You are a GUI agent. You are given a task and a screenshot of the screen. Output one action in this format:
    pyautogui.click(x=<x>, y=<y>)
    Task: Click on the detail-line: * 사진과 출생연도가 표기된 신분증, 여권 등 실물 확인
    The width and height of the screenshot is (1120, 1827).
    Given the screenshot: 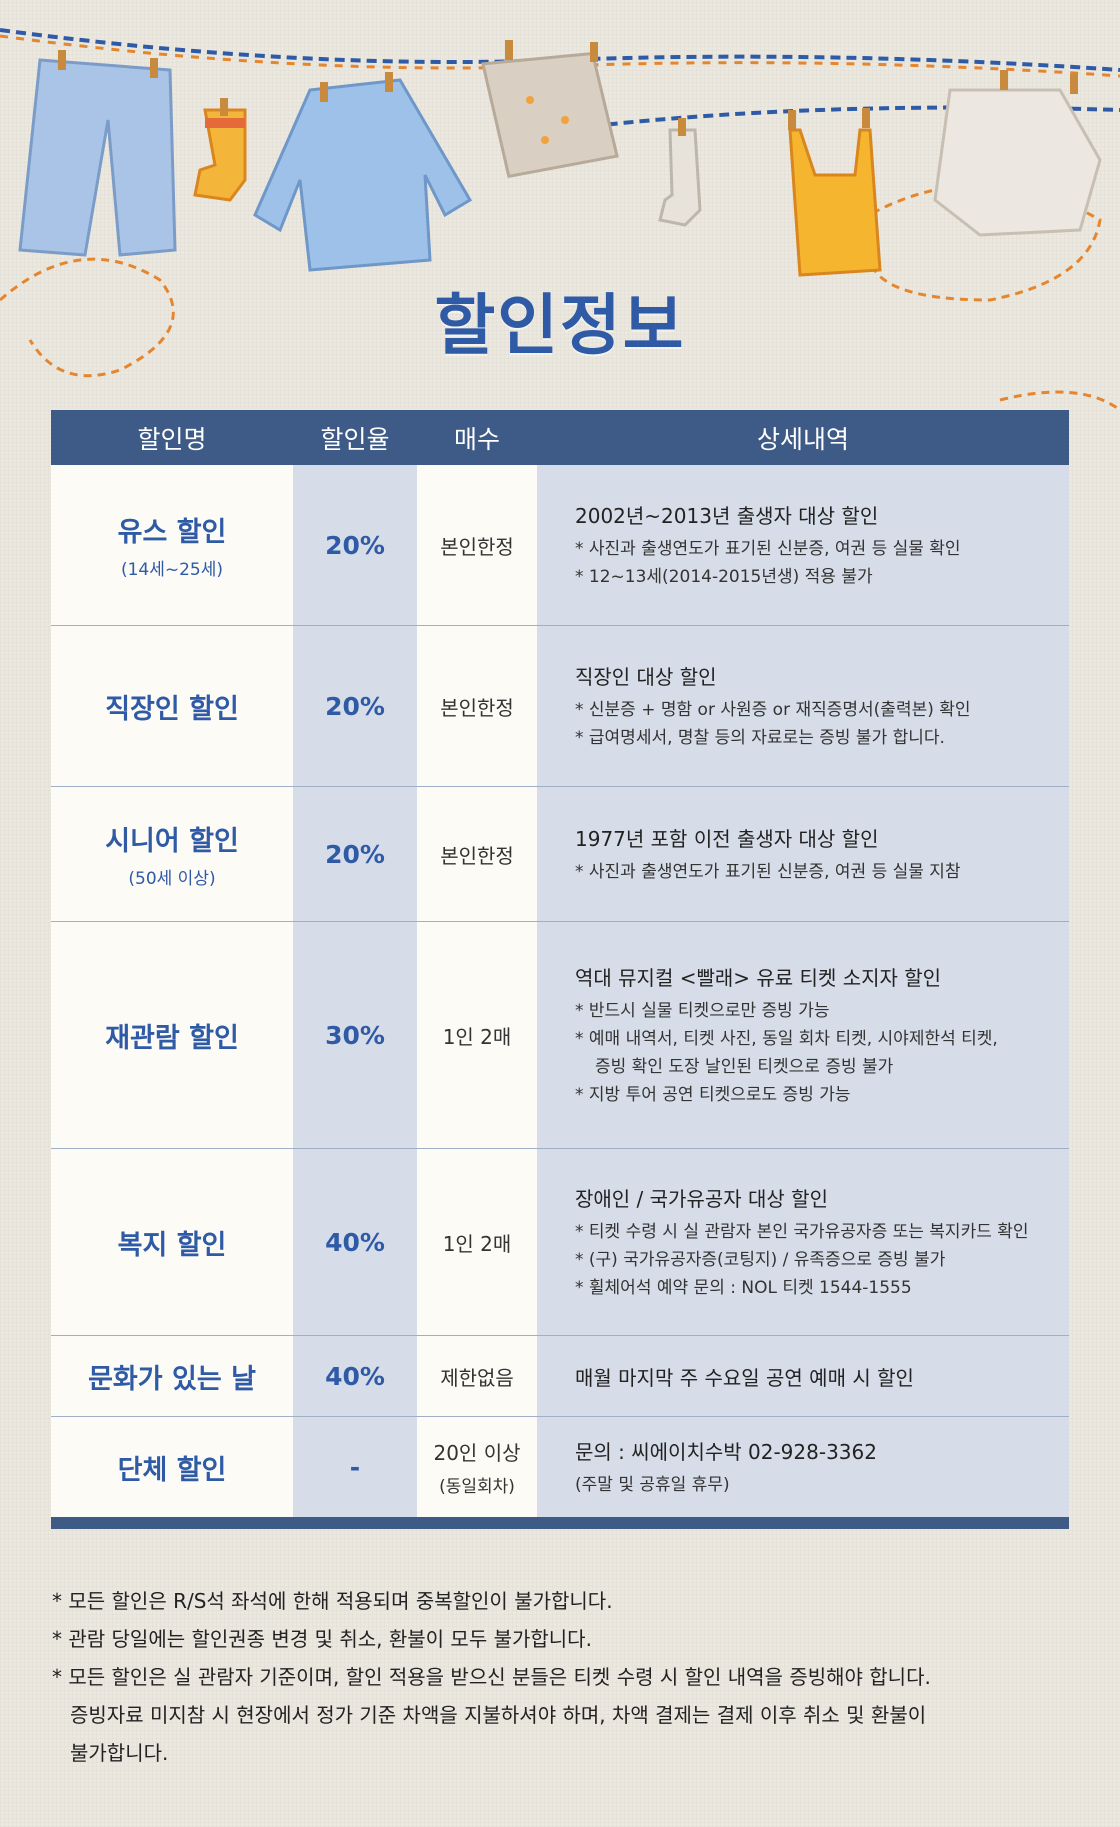 What is the action you would take?
    pyautogui.click(x=768, y=548)
    